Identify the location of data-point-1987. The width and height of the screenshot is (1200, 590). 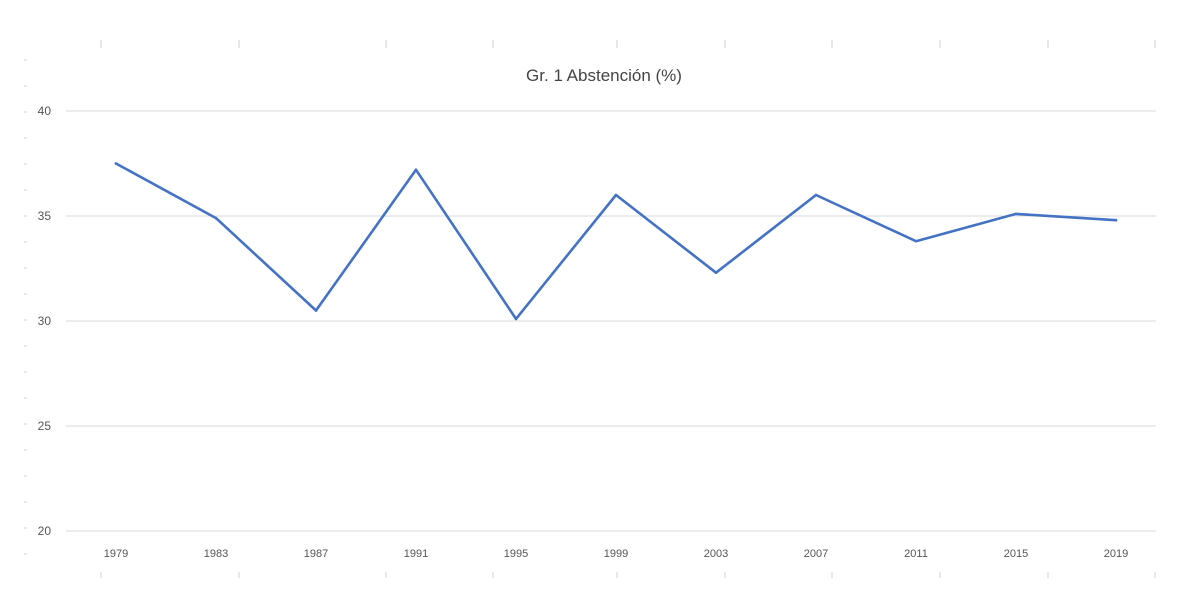
(316, 310).